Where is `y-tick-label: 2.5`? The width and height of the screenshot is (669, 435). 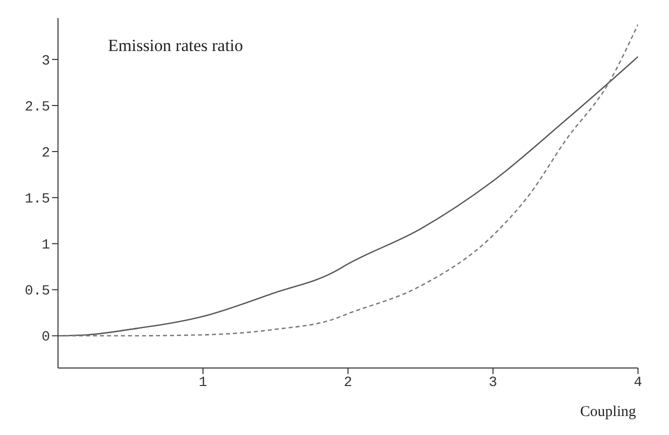 y-tick-label: 2.5 is located at coordinates (37, 107).